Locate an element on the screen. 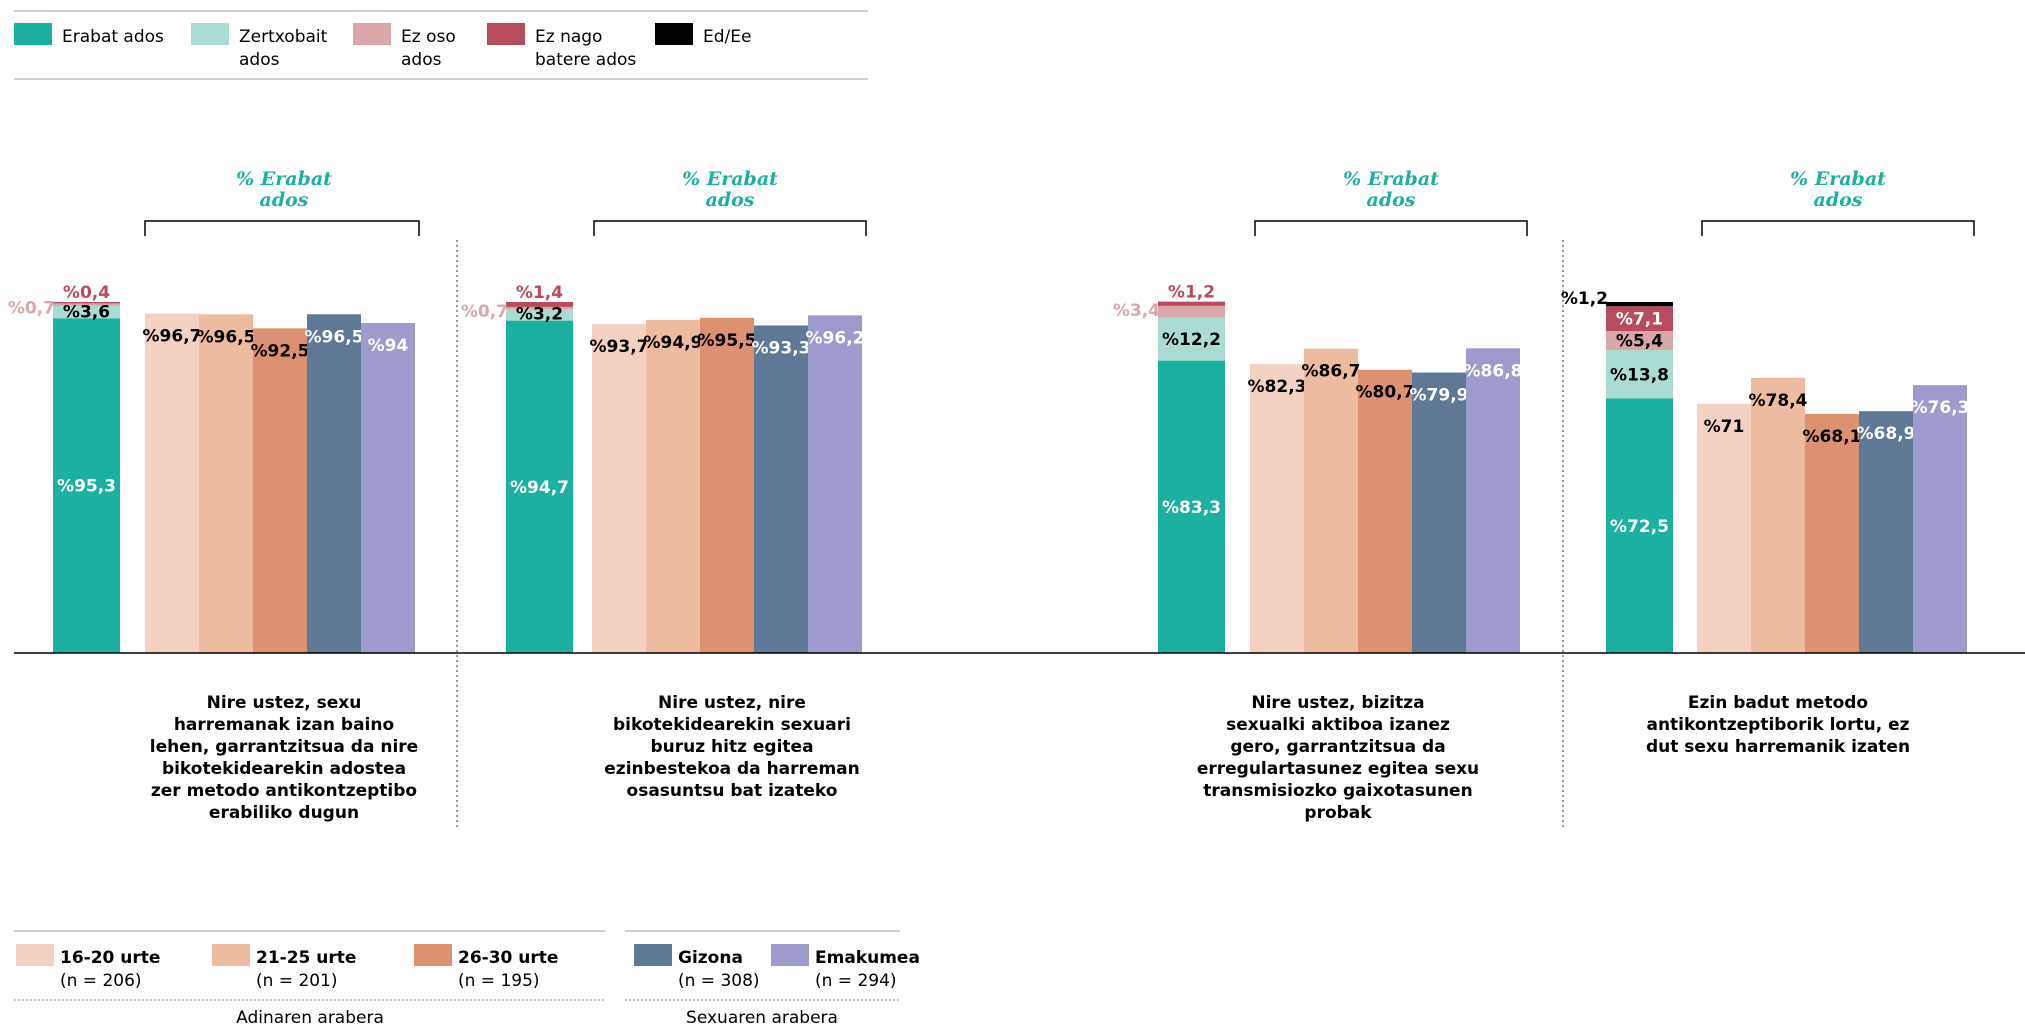 The image size is (2025, 1025). question-text: bikotekidearekin adostea is located at coordinates (284, 769).